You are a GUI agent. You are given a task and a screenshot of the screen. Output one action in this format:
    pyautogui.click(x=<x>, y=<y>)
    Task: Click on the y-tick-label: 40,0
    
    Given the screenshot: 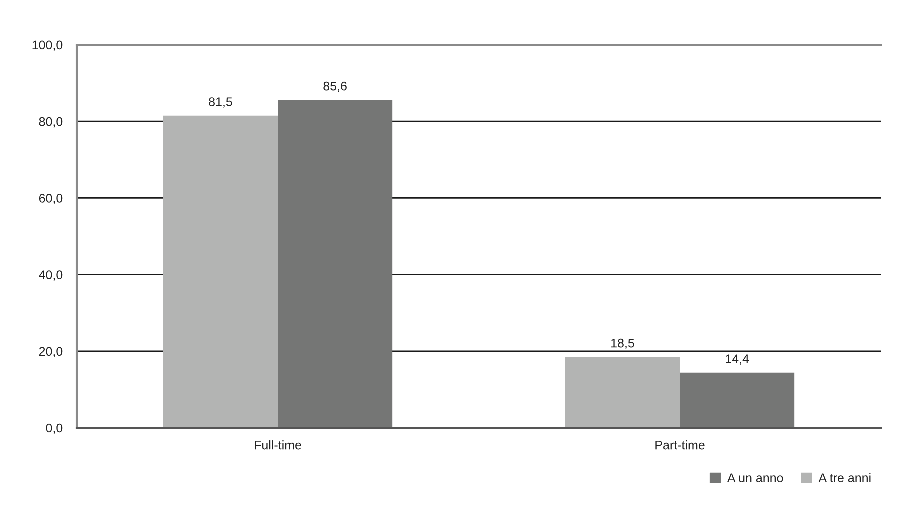 What is the action you would take?
    pyautogui.click(x=51, y=275)
    